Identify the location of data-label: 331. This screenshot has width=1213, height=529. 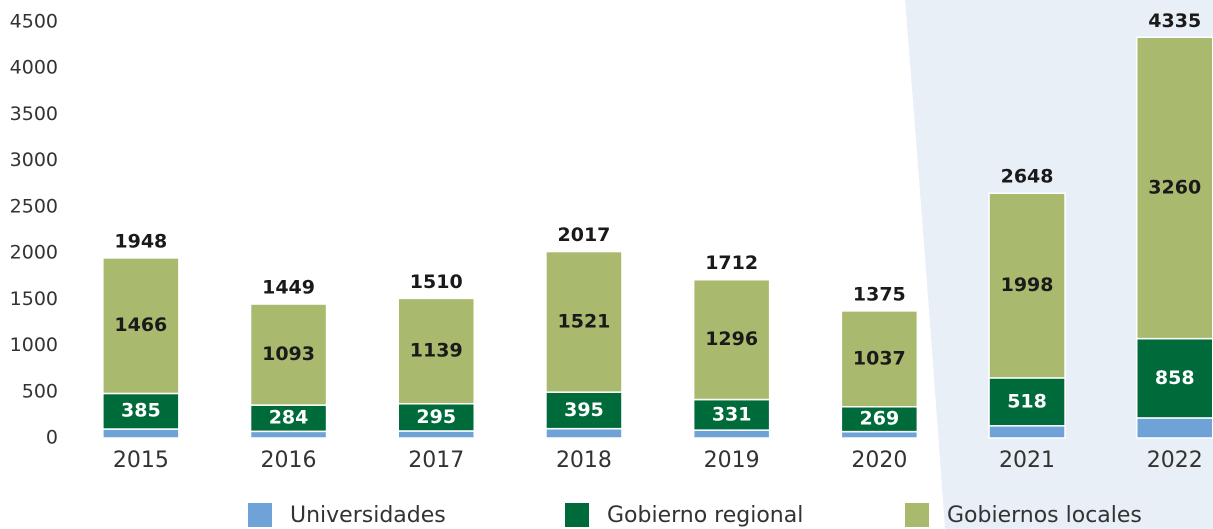
(732, 414).